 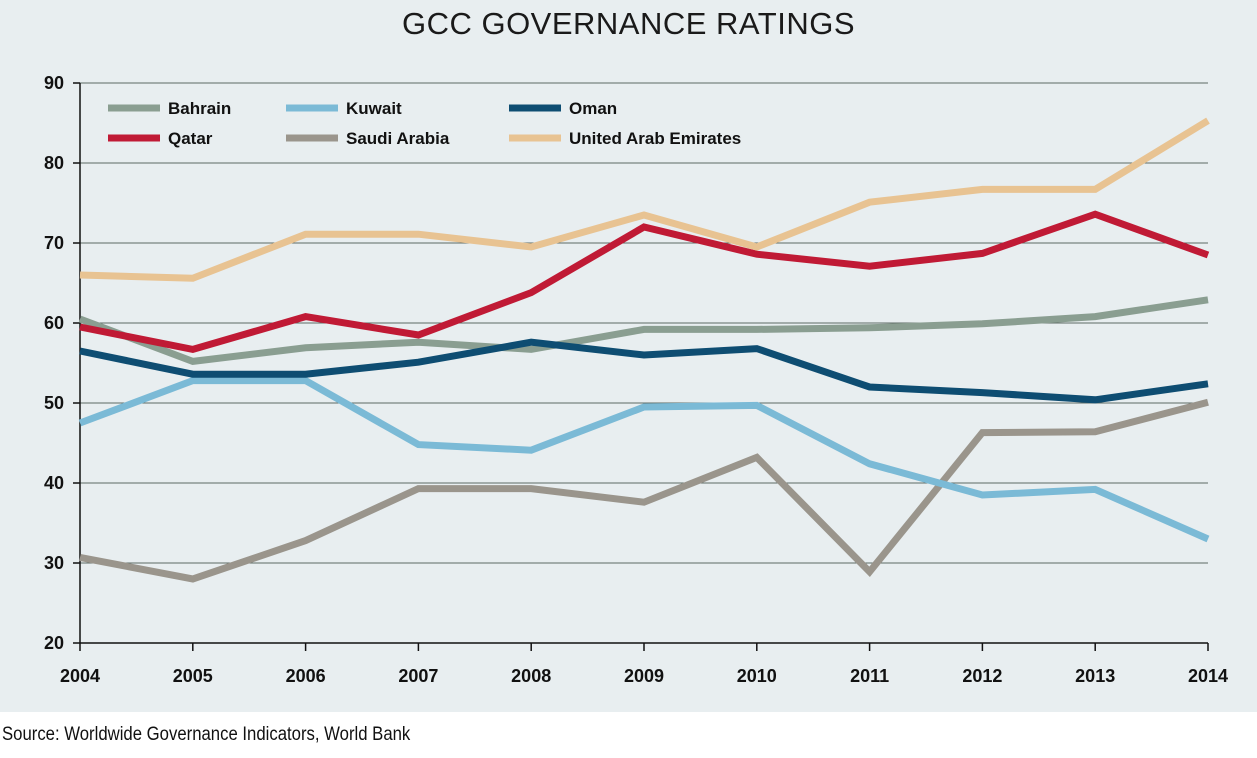 I want to click on x-tick-label: 2011, so click(x=869, y=676).